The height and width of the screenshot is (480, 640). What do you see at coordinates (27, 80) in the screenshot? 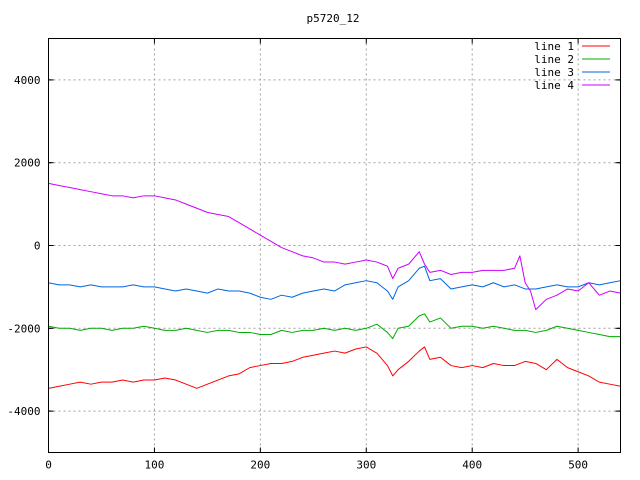
I see `y-tick-label: 4000` at bounding box center [27, 80].